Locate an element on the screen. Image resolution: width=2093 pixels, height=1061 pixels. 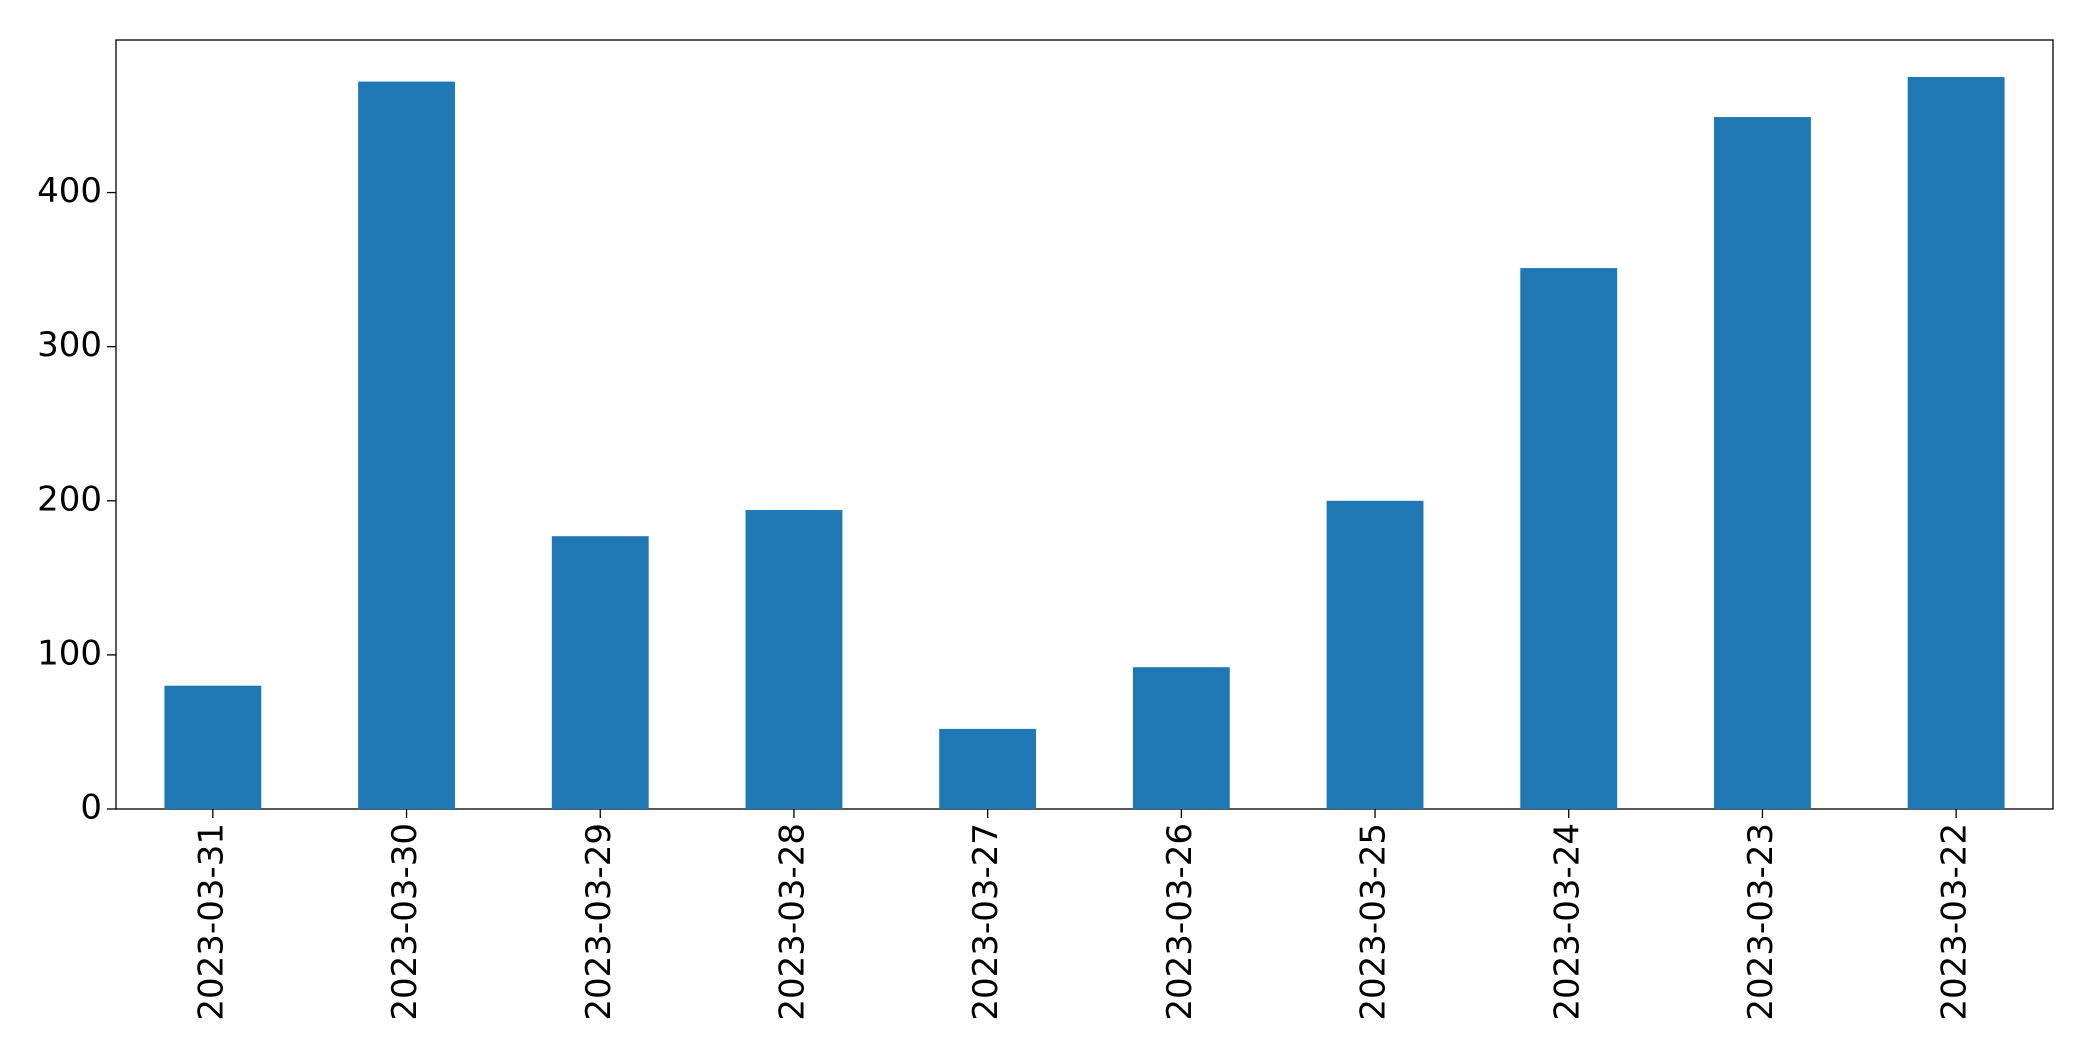
x-tick-label: 2023-03-24 is located at coordinates (1567, 922).